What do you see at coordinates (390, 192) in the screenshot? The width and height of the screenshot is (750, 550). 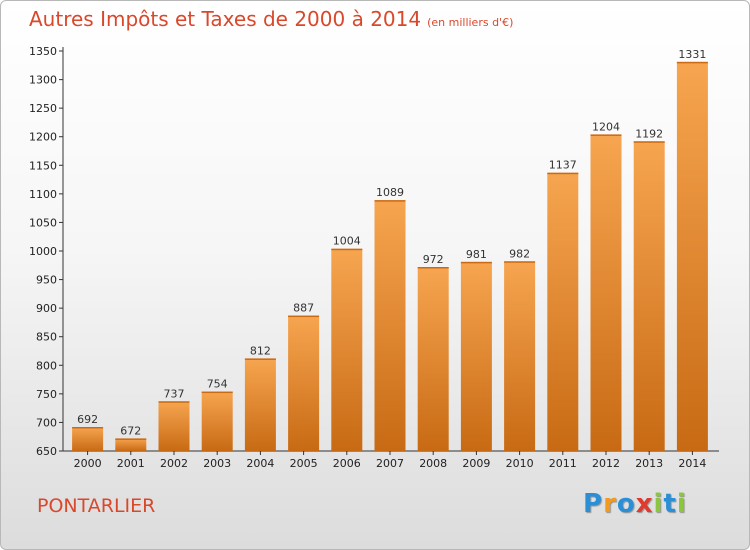 I see `data-label-2007: 1089` at bounding box center [390, 192].